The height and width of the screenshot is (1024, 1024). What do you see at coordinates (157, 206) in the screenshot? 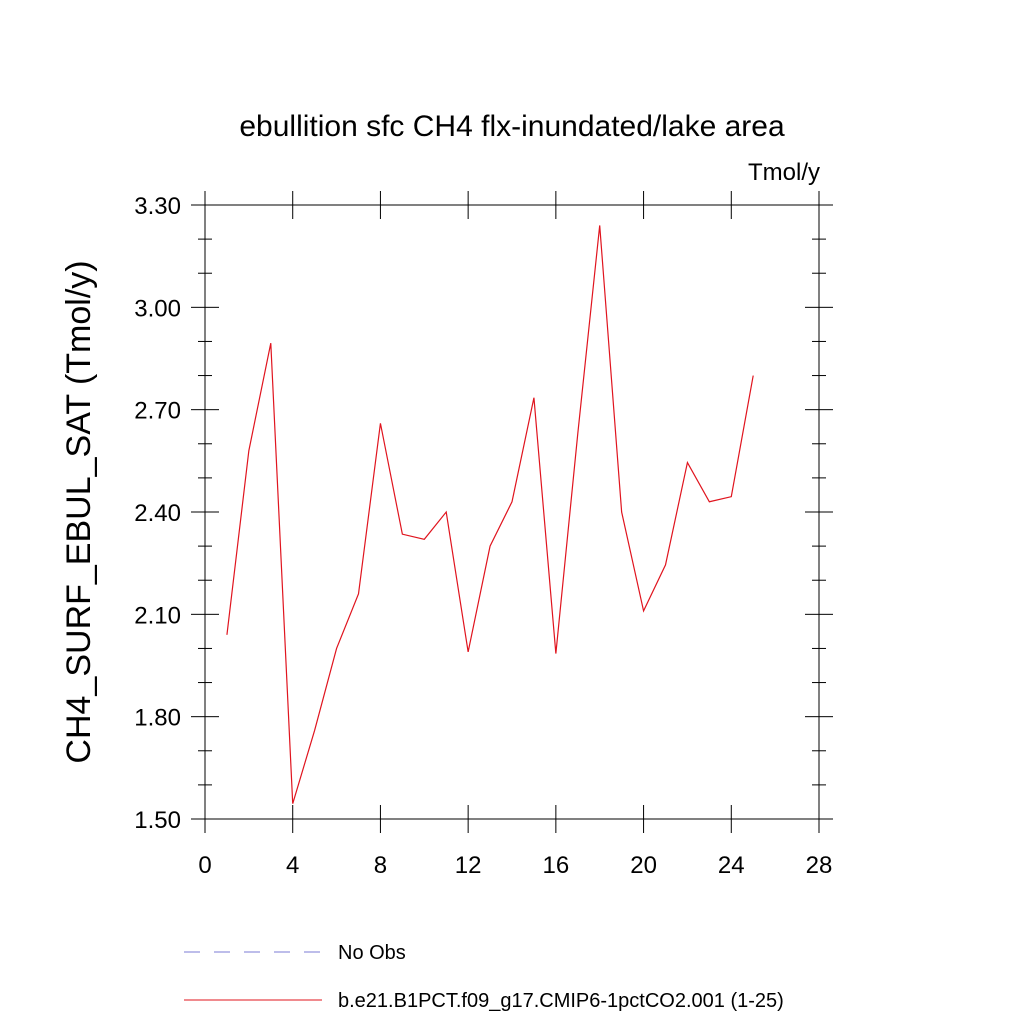
I see `y-tick-label: 3.30` at bounding box center [157, 206].